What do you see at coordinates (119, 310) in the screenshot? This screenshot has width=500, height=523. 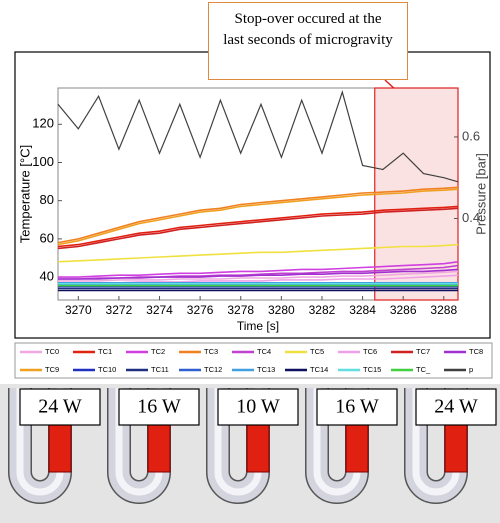 I see `x-tick-label: 3272` at bounding box center [119, 310].